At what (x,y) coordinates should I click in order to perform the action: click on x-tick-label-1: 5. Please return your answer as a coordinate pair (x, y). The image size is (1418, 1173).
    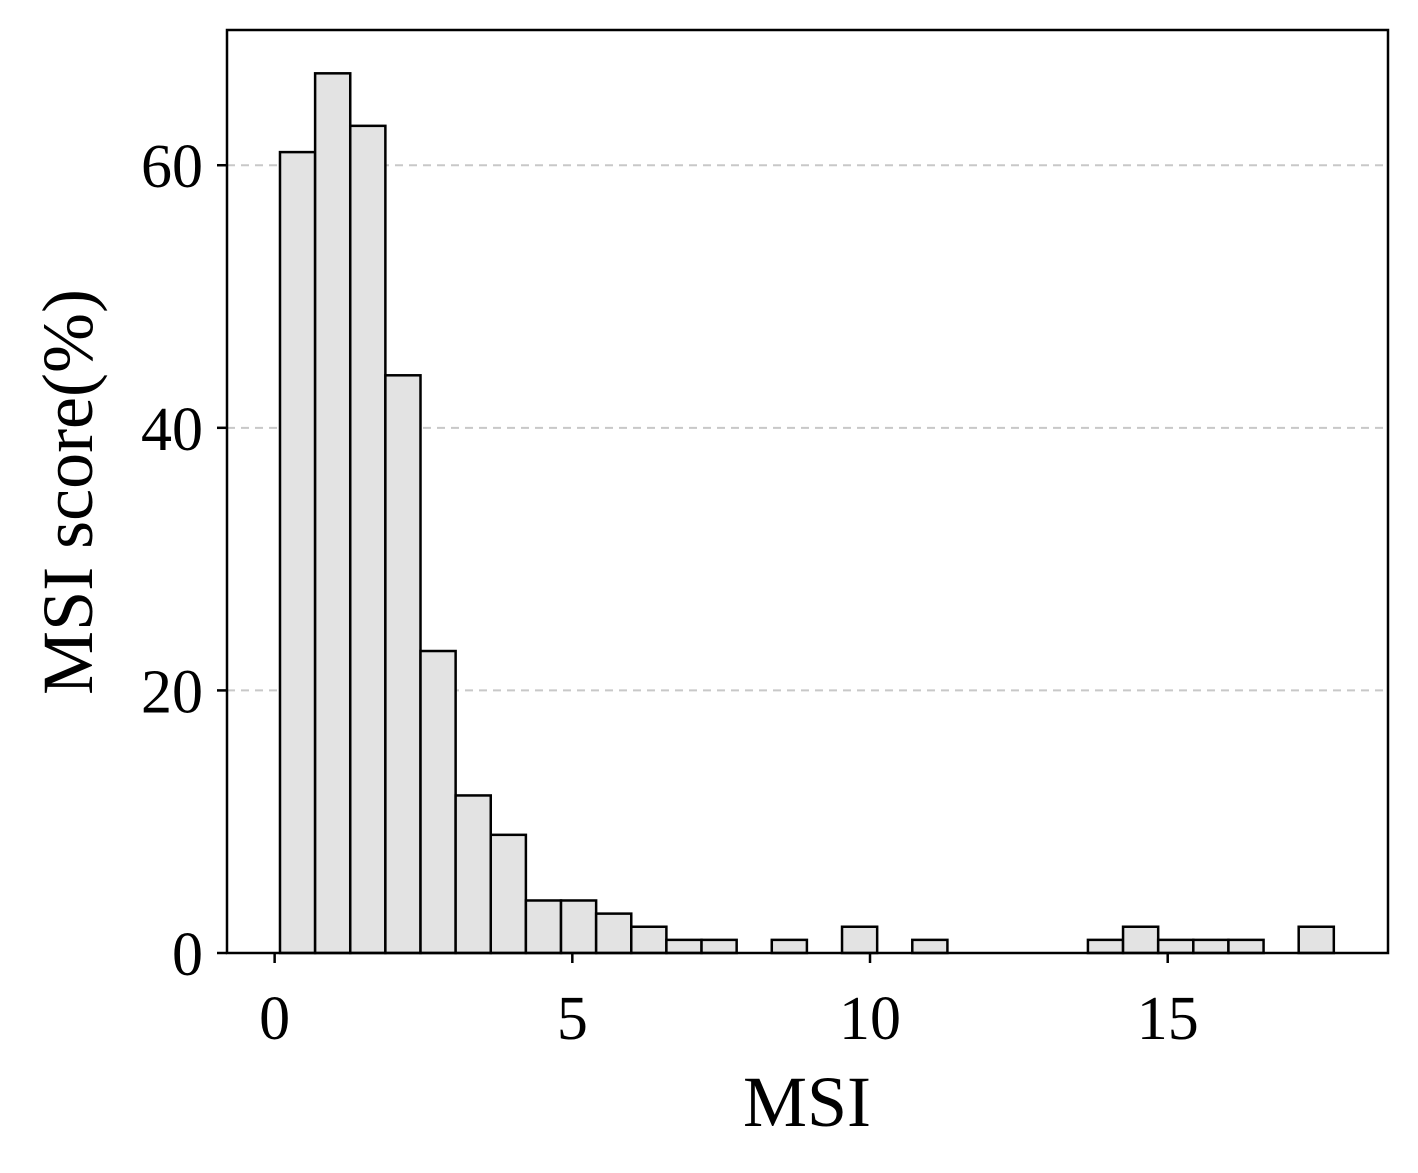
    Looking at the image, I should click on (572, 1019).